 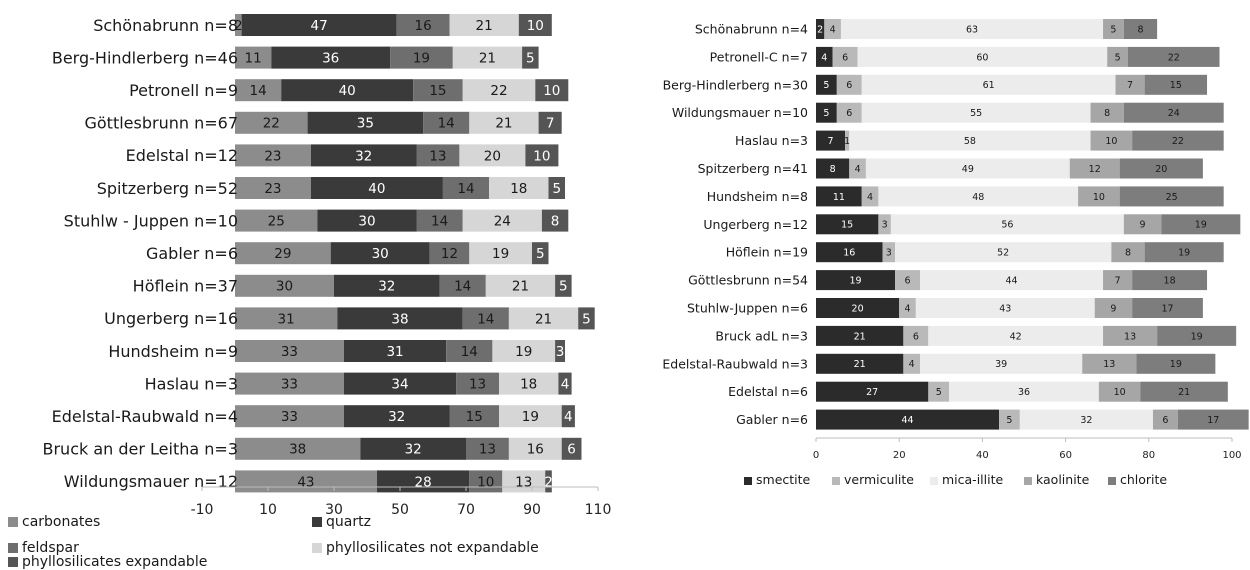 What do you see at coordinates (1165, 420) in the screenshot?
I see `value-label-kaolinite-gabler-n-6: 6` at bounding box center [1165, 420].